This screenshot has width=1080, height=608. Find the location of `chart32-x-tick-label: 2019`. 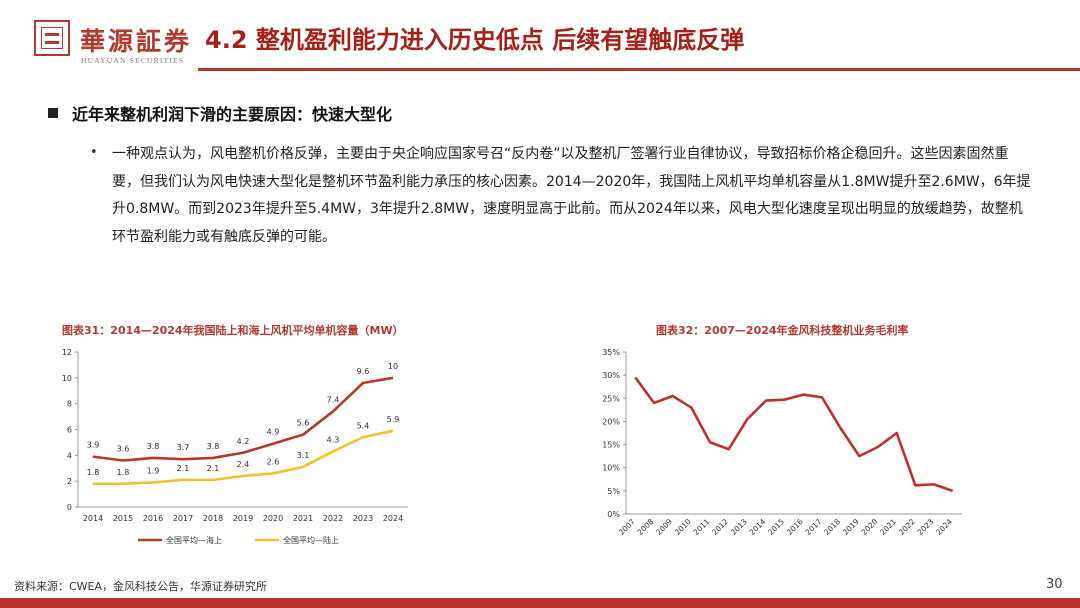

chart32-x-tick-label: 2019 is located at coordinates (851, 527).